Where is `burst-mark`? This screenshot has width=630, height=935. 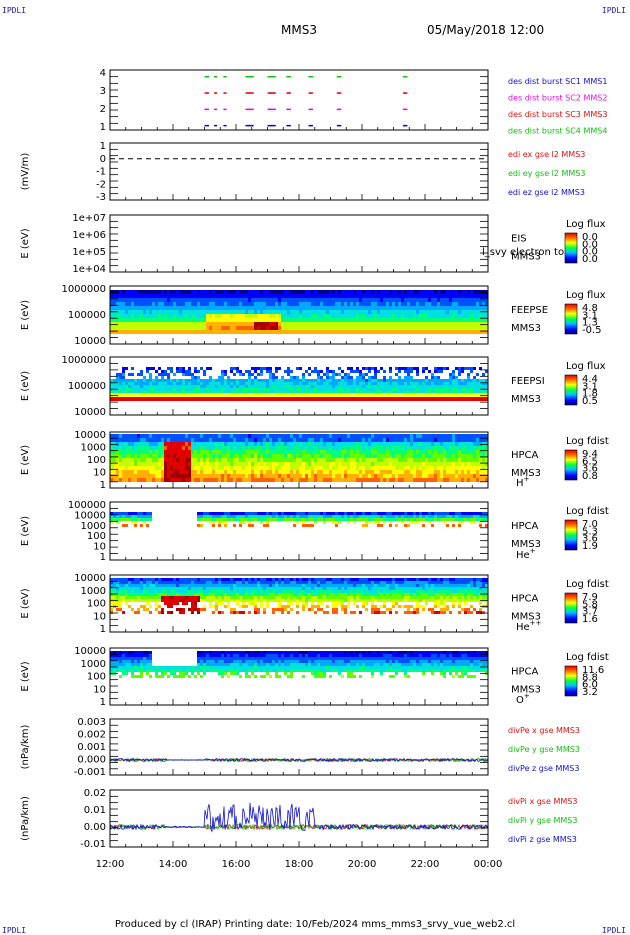 burst-mark is located at coordinates (246, 125).